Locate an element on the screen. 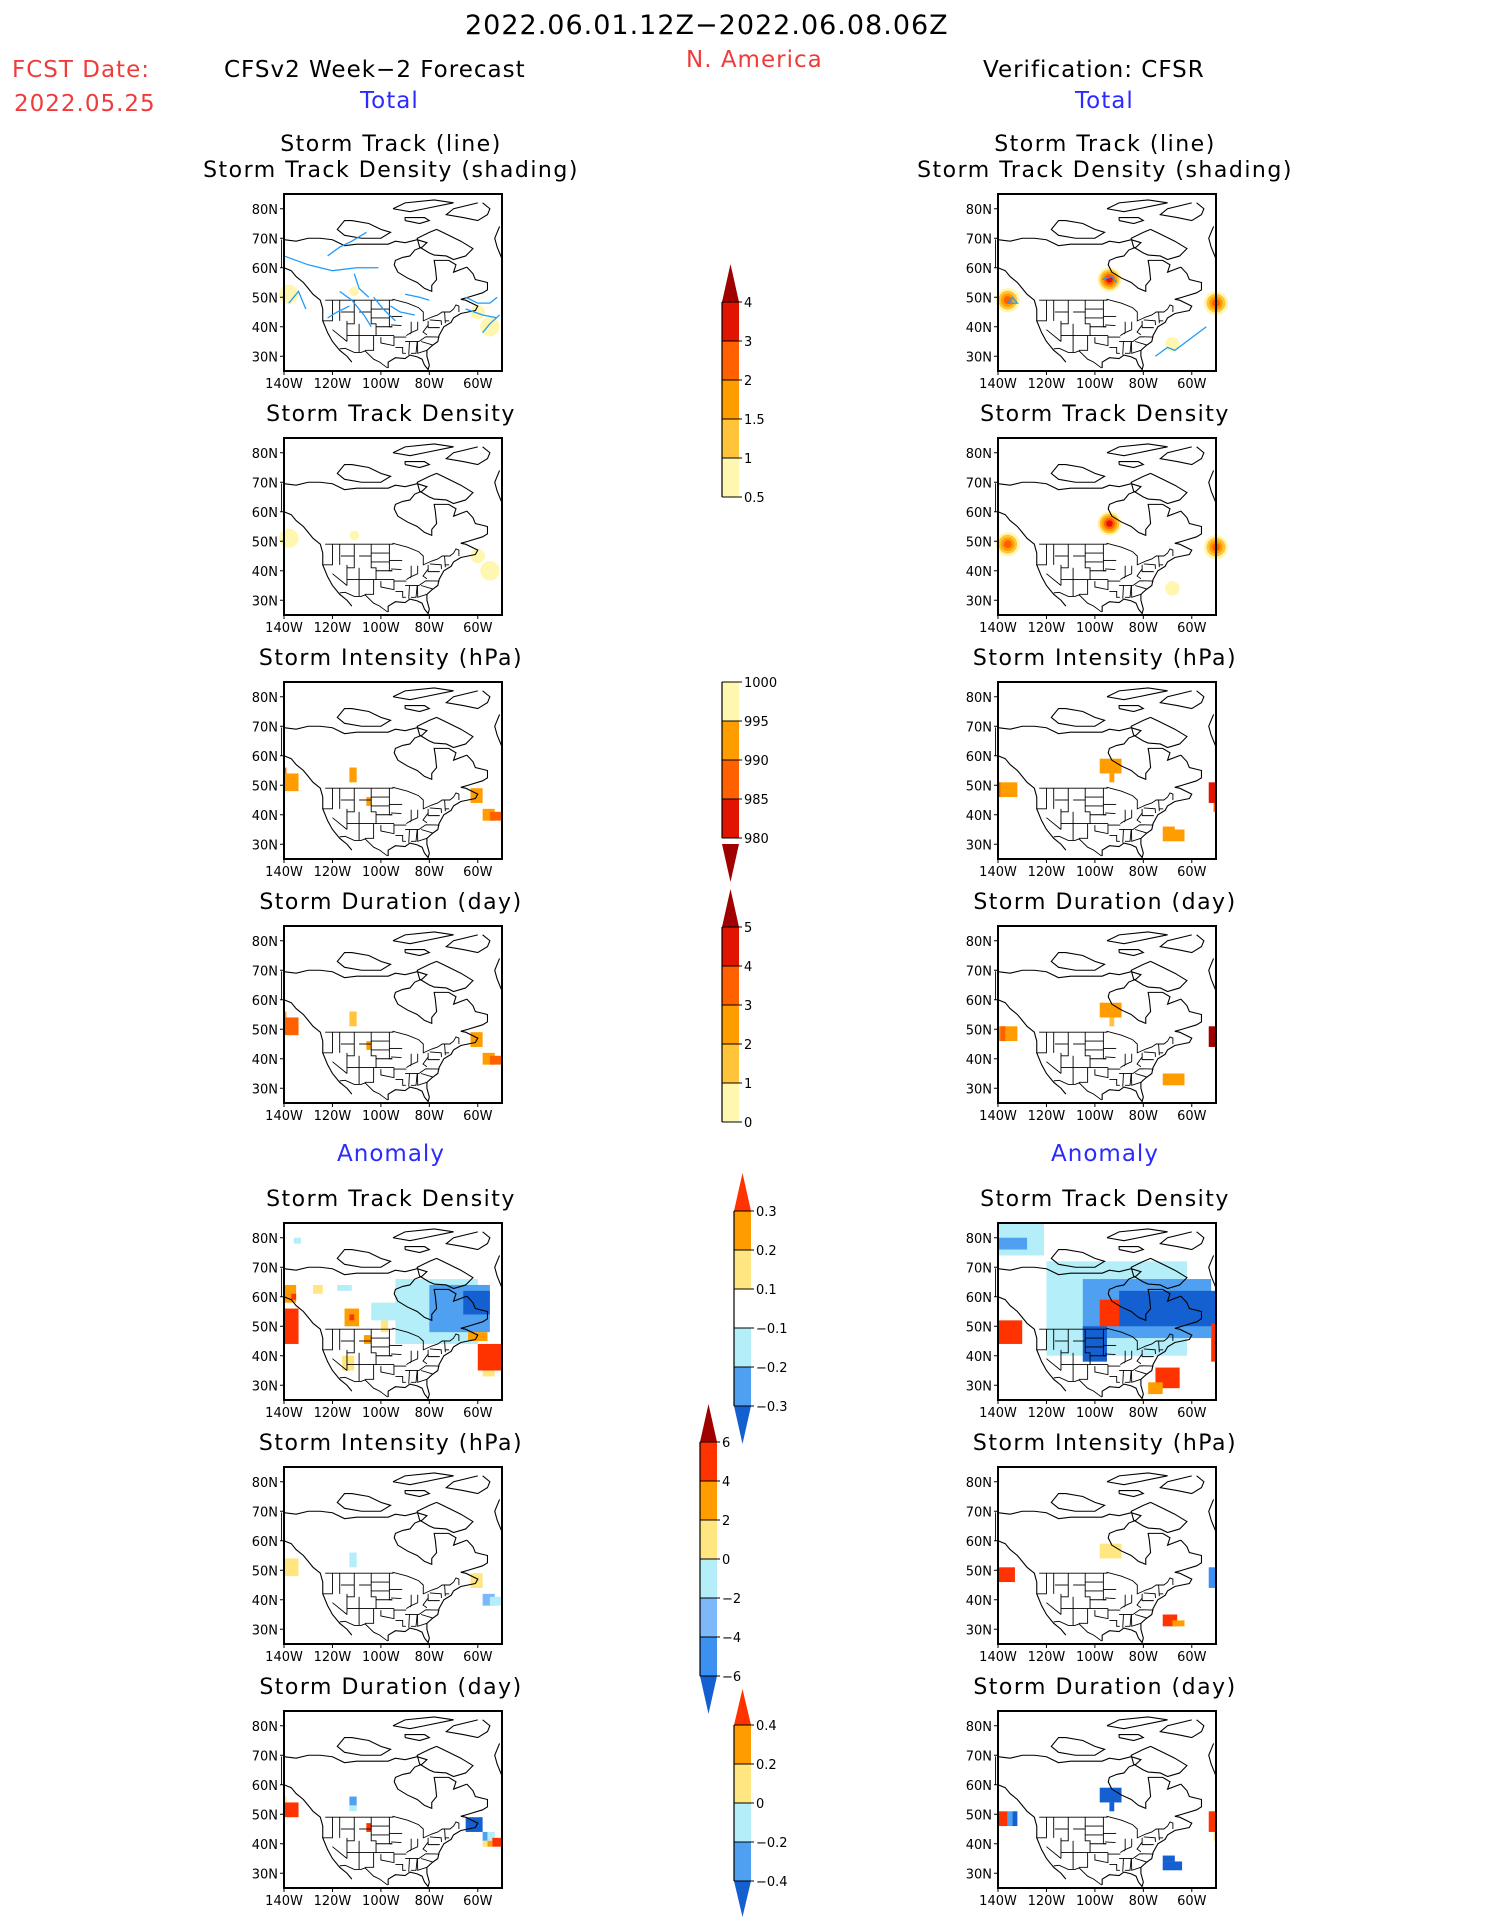 This screenshot has width=1487, height=1925. colorbar-anom_density: 0.3 0.2 0.1 −0.1 −0.2 −0.3 is located at coordinates (760, 1308).